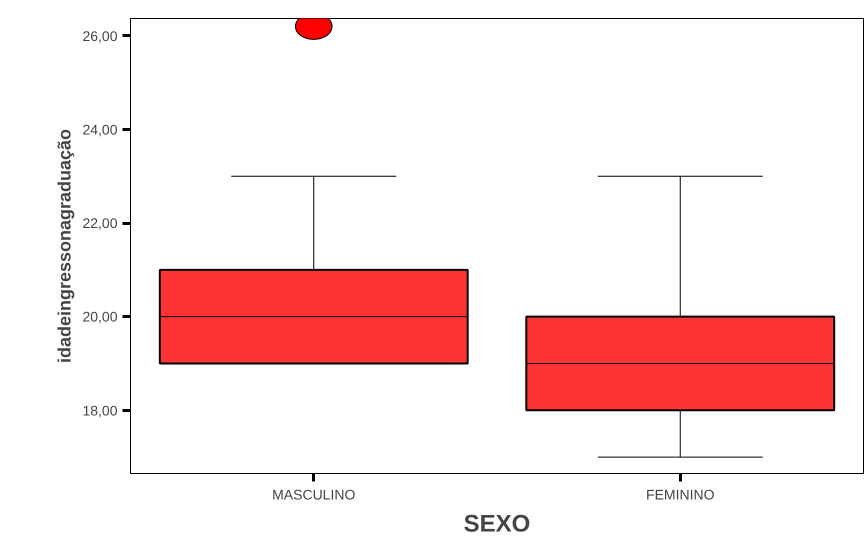 The image size is (865, 540). I want to click on x-tick-label: FEMININO, so click(680, 494).